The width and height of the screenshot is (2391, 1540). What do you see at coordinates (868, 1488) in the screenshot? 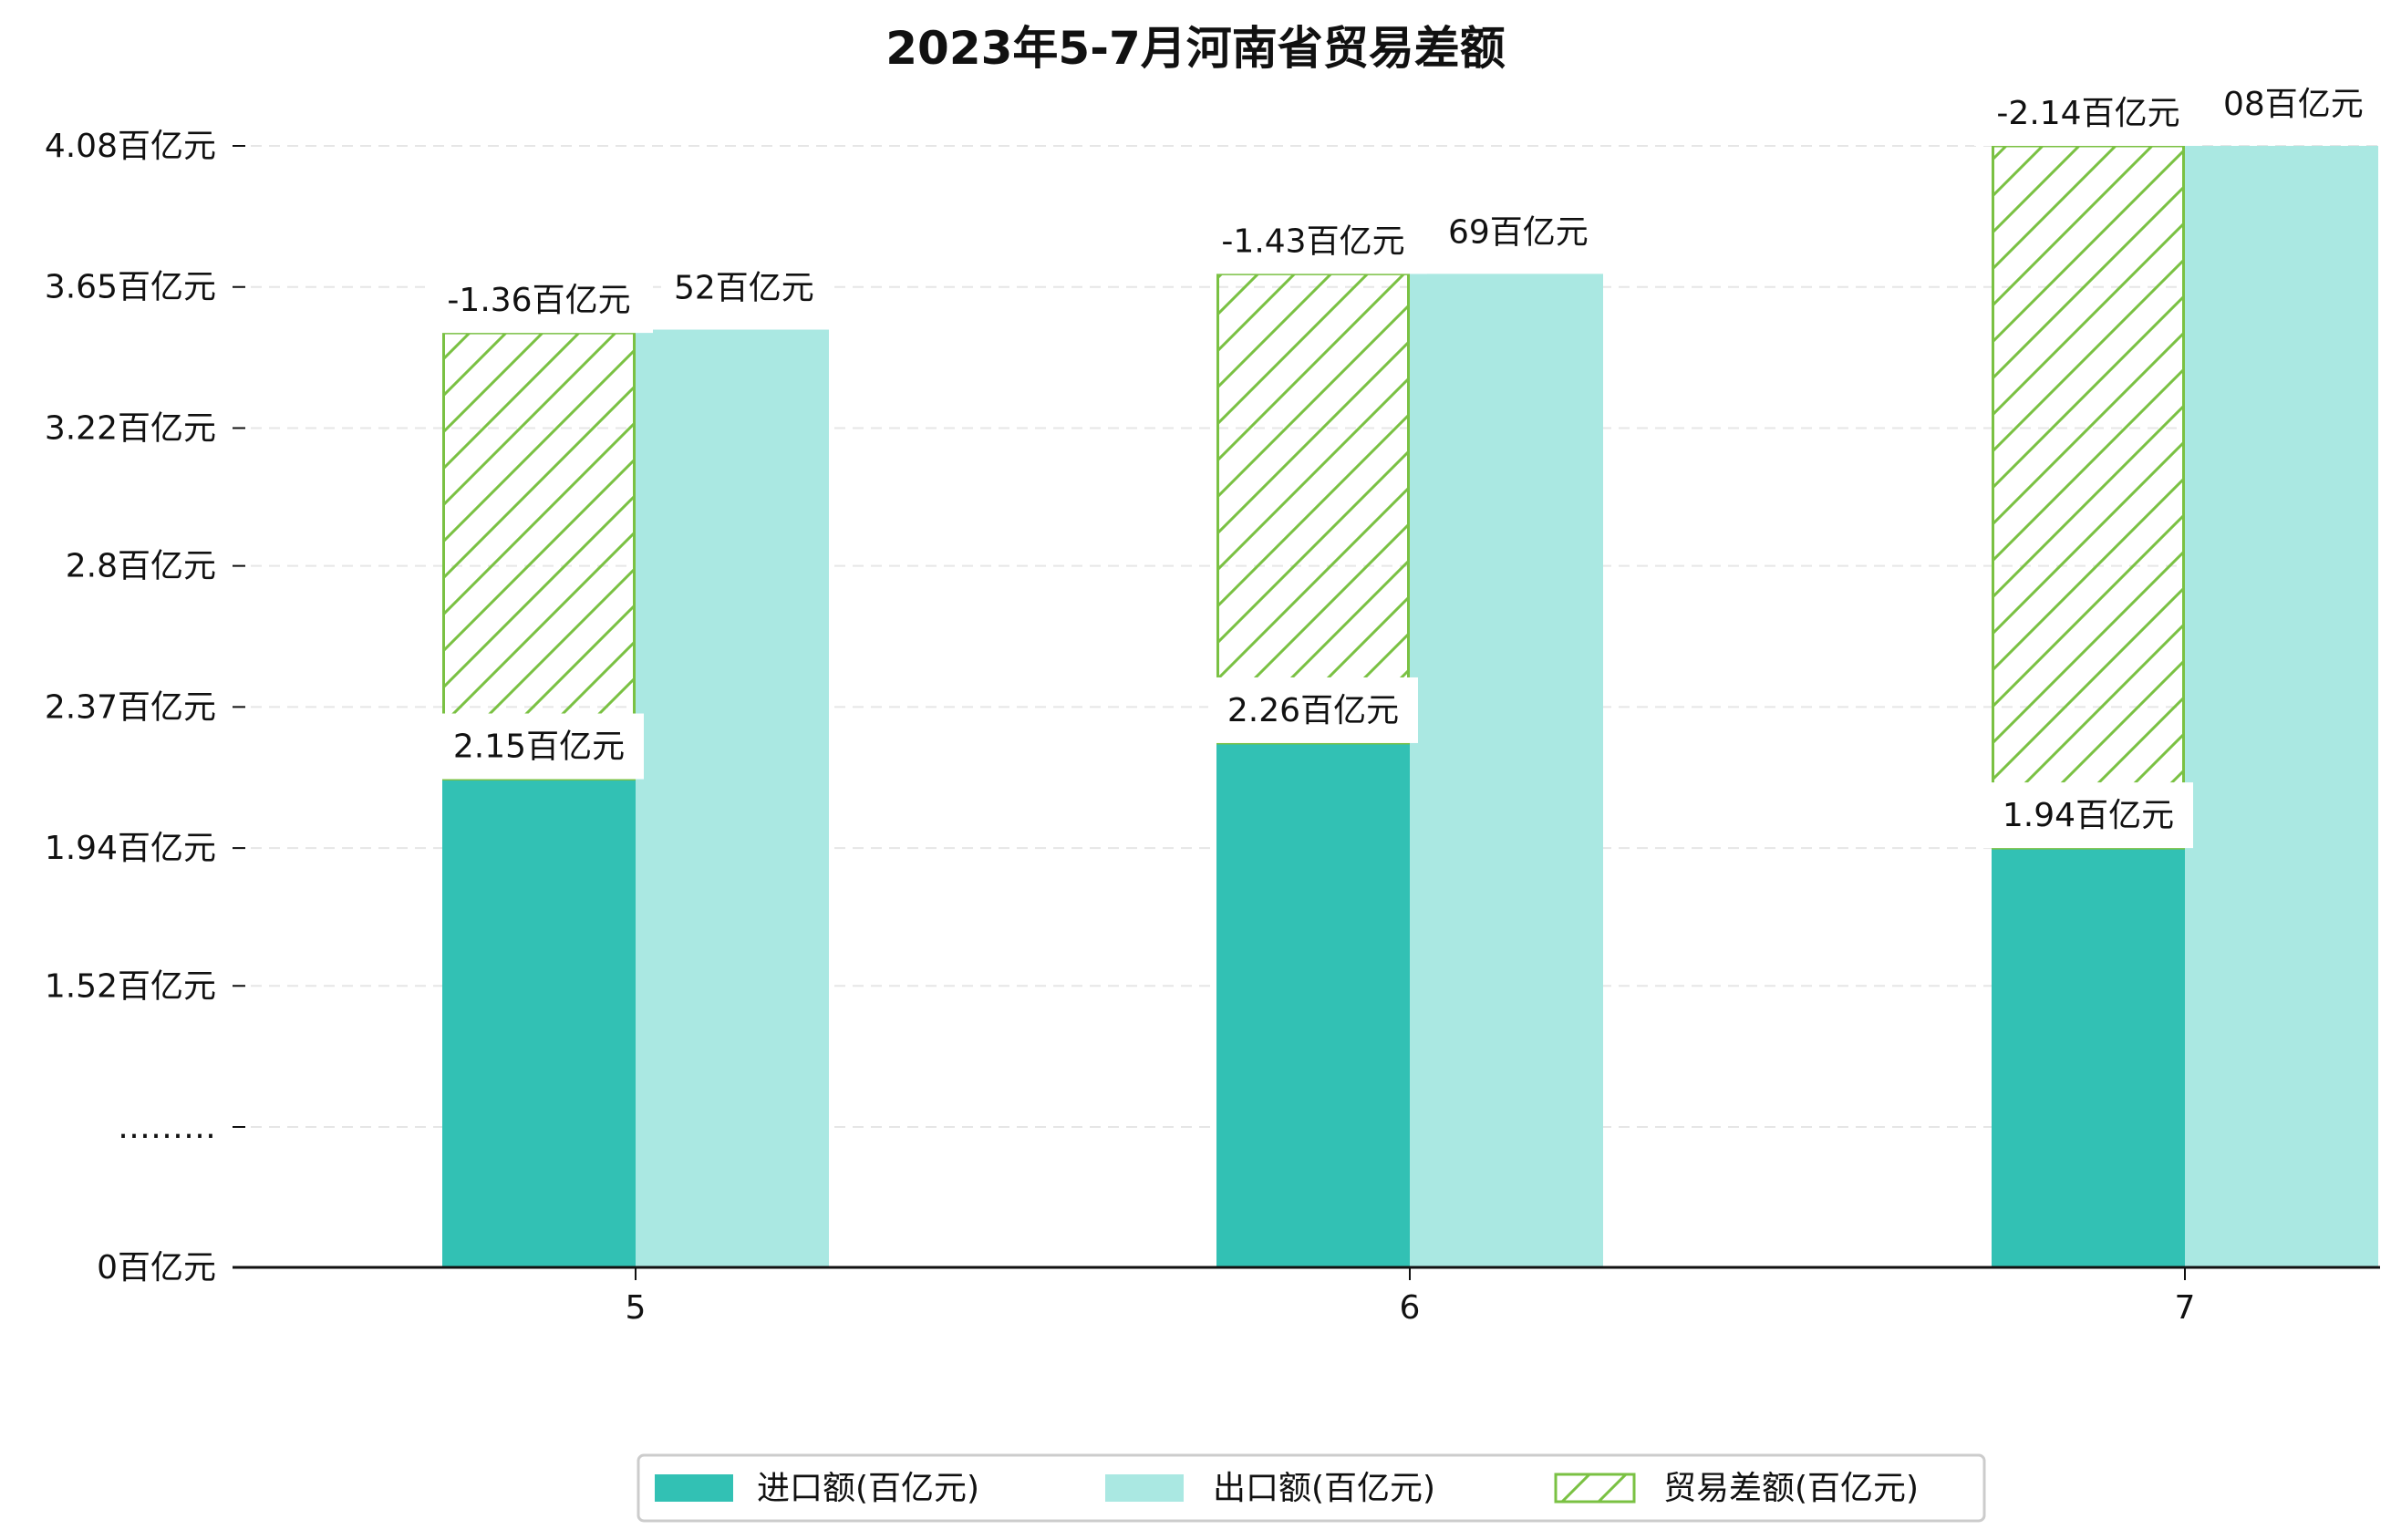
I see `legend-label: 进口额(百亿元)` at bounding box center [868, 1488].